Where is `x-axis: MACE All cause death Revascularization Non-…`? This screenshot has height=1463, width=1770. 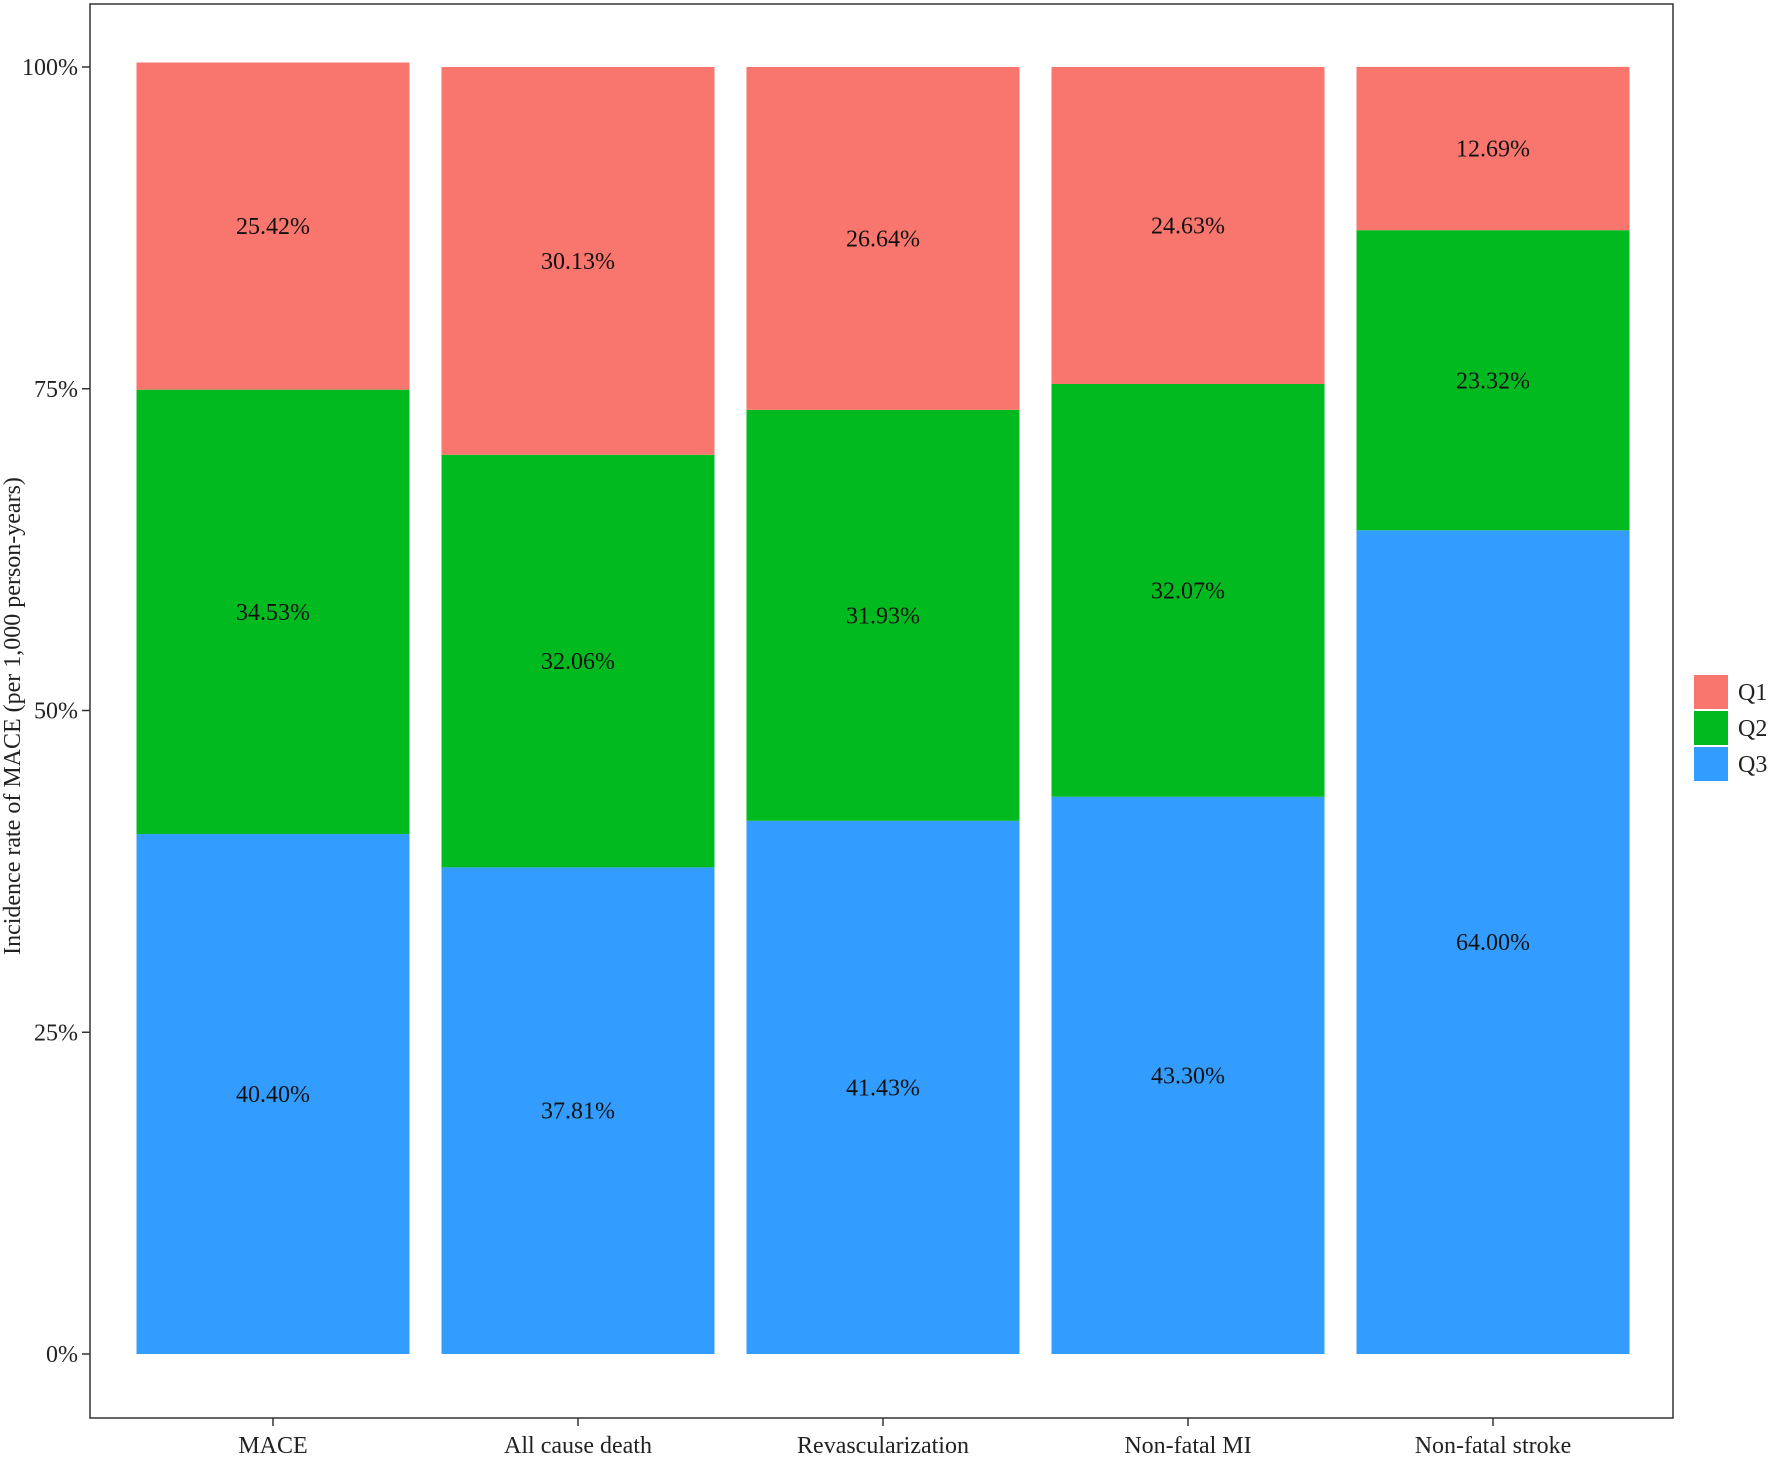 x-axis: MACE All cause death Revascularization Non-… is located at coordinates (904, 1438).